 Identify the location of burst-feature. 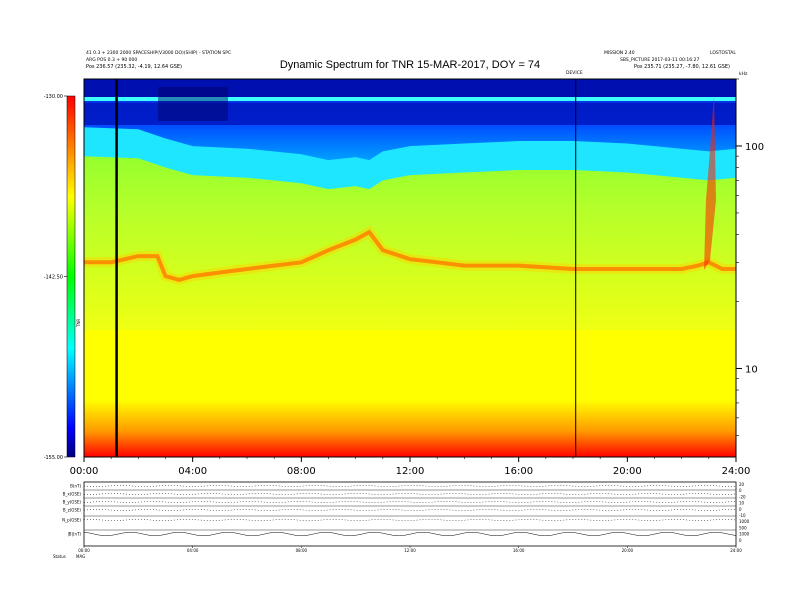
(710, 182).